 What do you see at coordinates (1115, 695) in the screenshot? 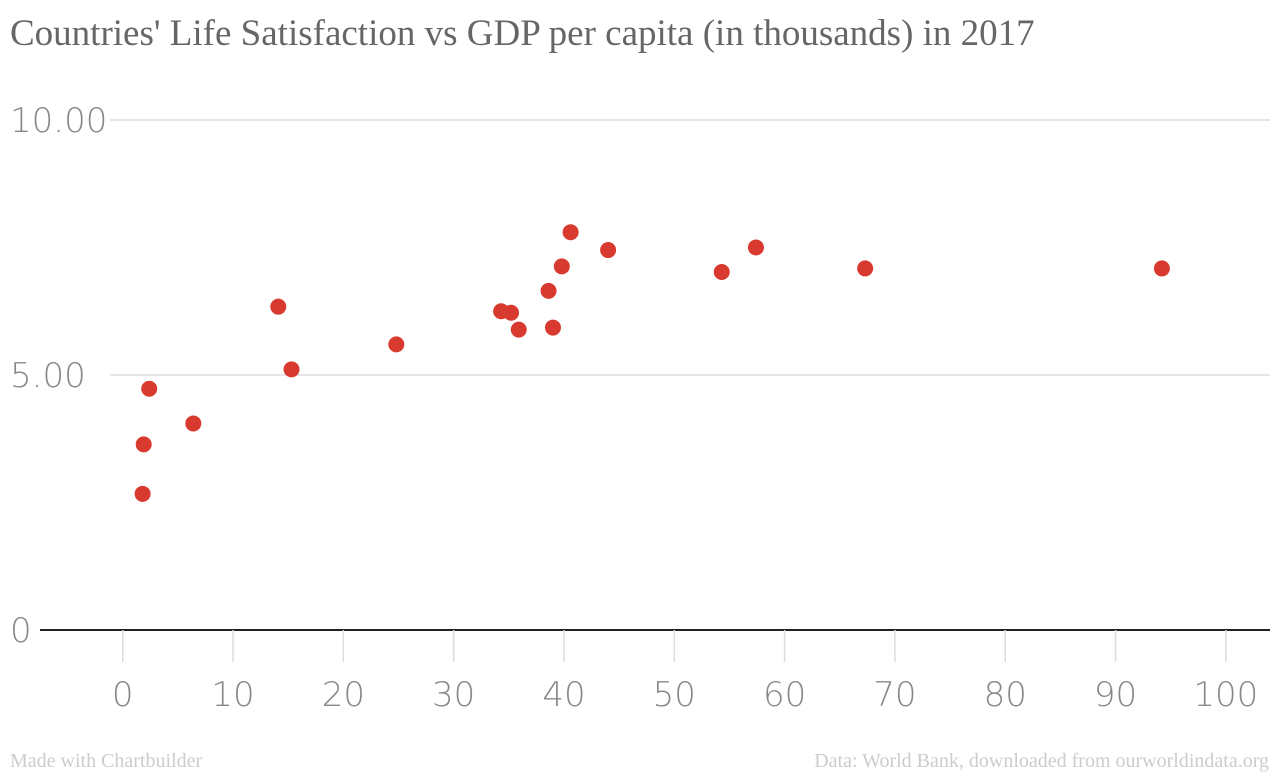
I see `x-tick-label: 90` at bounding box center [1115, 695].